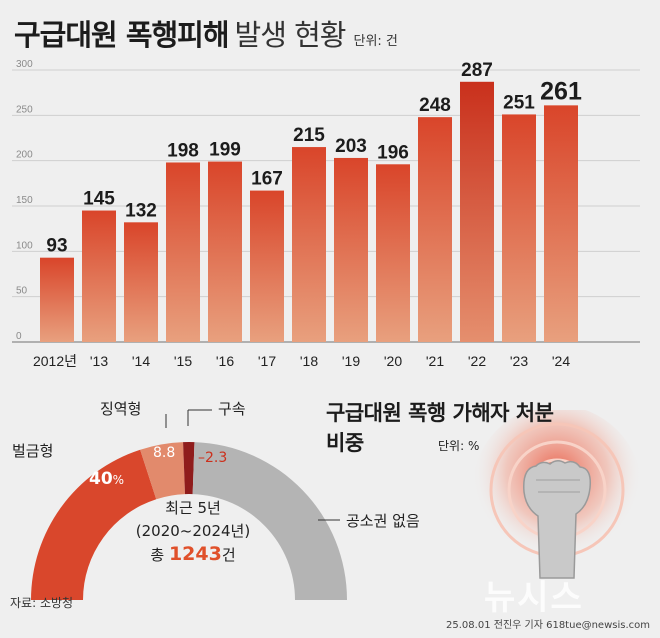  What do you see at coordinates (22, 291) in the screenshot?
I see `y-tick-label-50: 50` at bounding box center [22, 291].